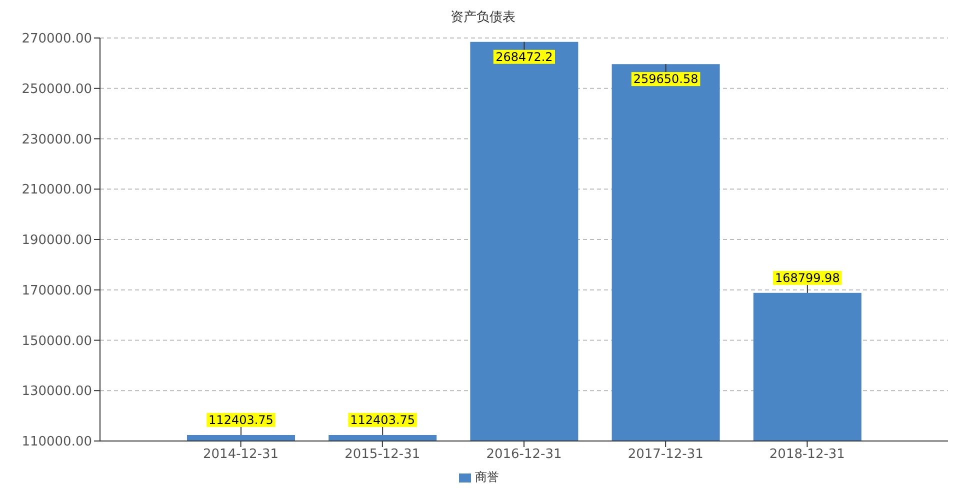  Describe the element at coordinates (57, 341) in the screenshot. I see `y-tick-label: 150000.00` at that location.